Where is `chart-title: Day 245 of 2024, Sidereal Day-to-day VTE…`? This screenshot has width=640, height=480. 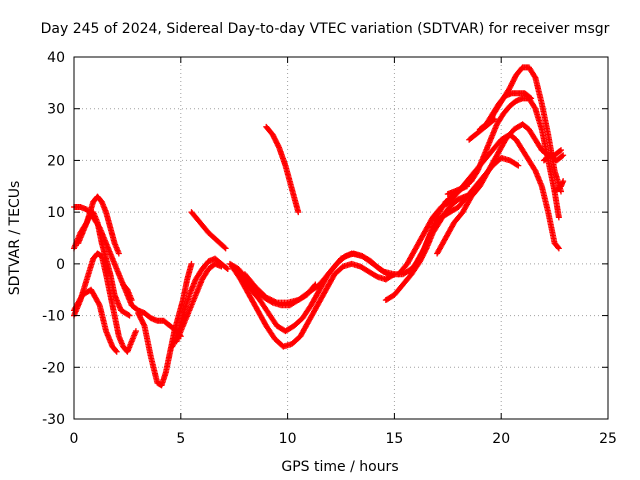
chart-title: Day 245 of 2024, Sidereal Day-to-day VTE… is located at coordinates (325, 29).